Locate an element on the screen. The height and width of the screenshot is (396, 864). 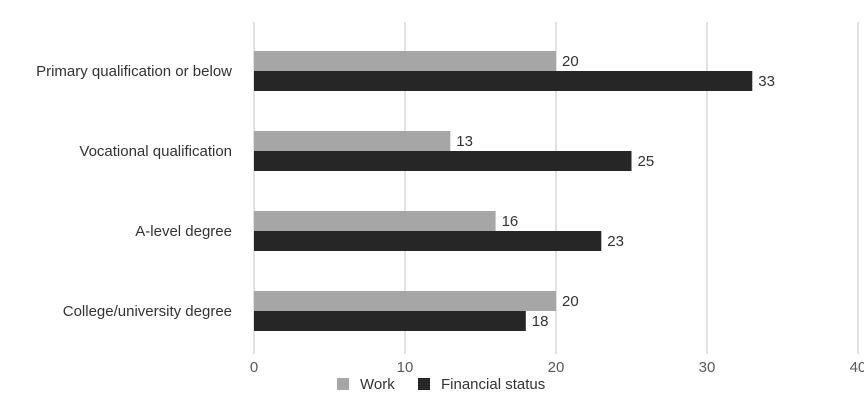
x-axis-tick-labels: 0 10 20 30 40 is located at coordinates (557, 367).